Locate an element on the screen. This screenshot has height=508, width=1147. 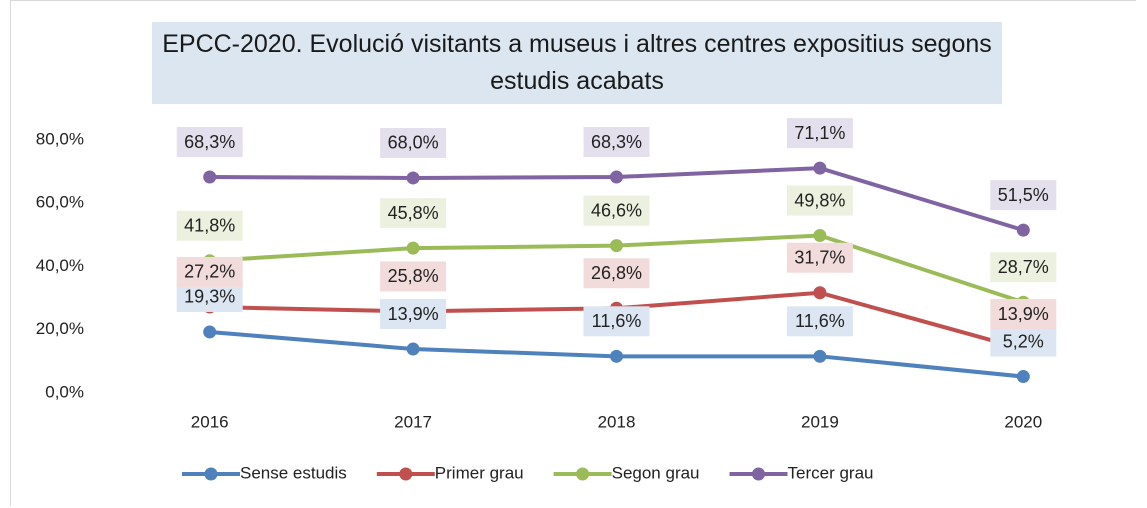
data-label: 27,2% is located at coordinates (209, 272).